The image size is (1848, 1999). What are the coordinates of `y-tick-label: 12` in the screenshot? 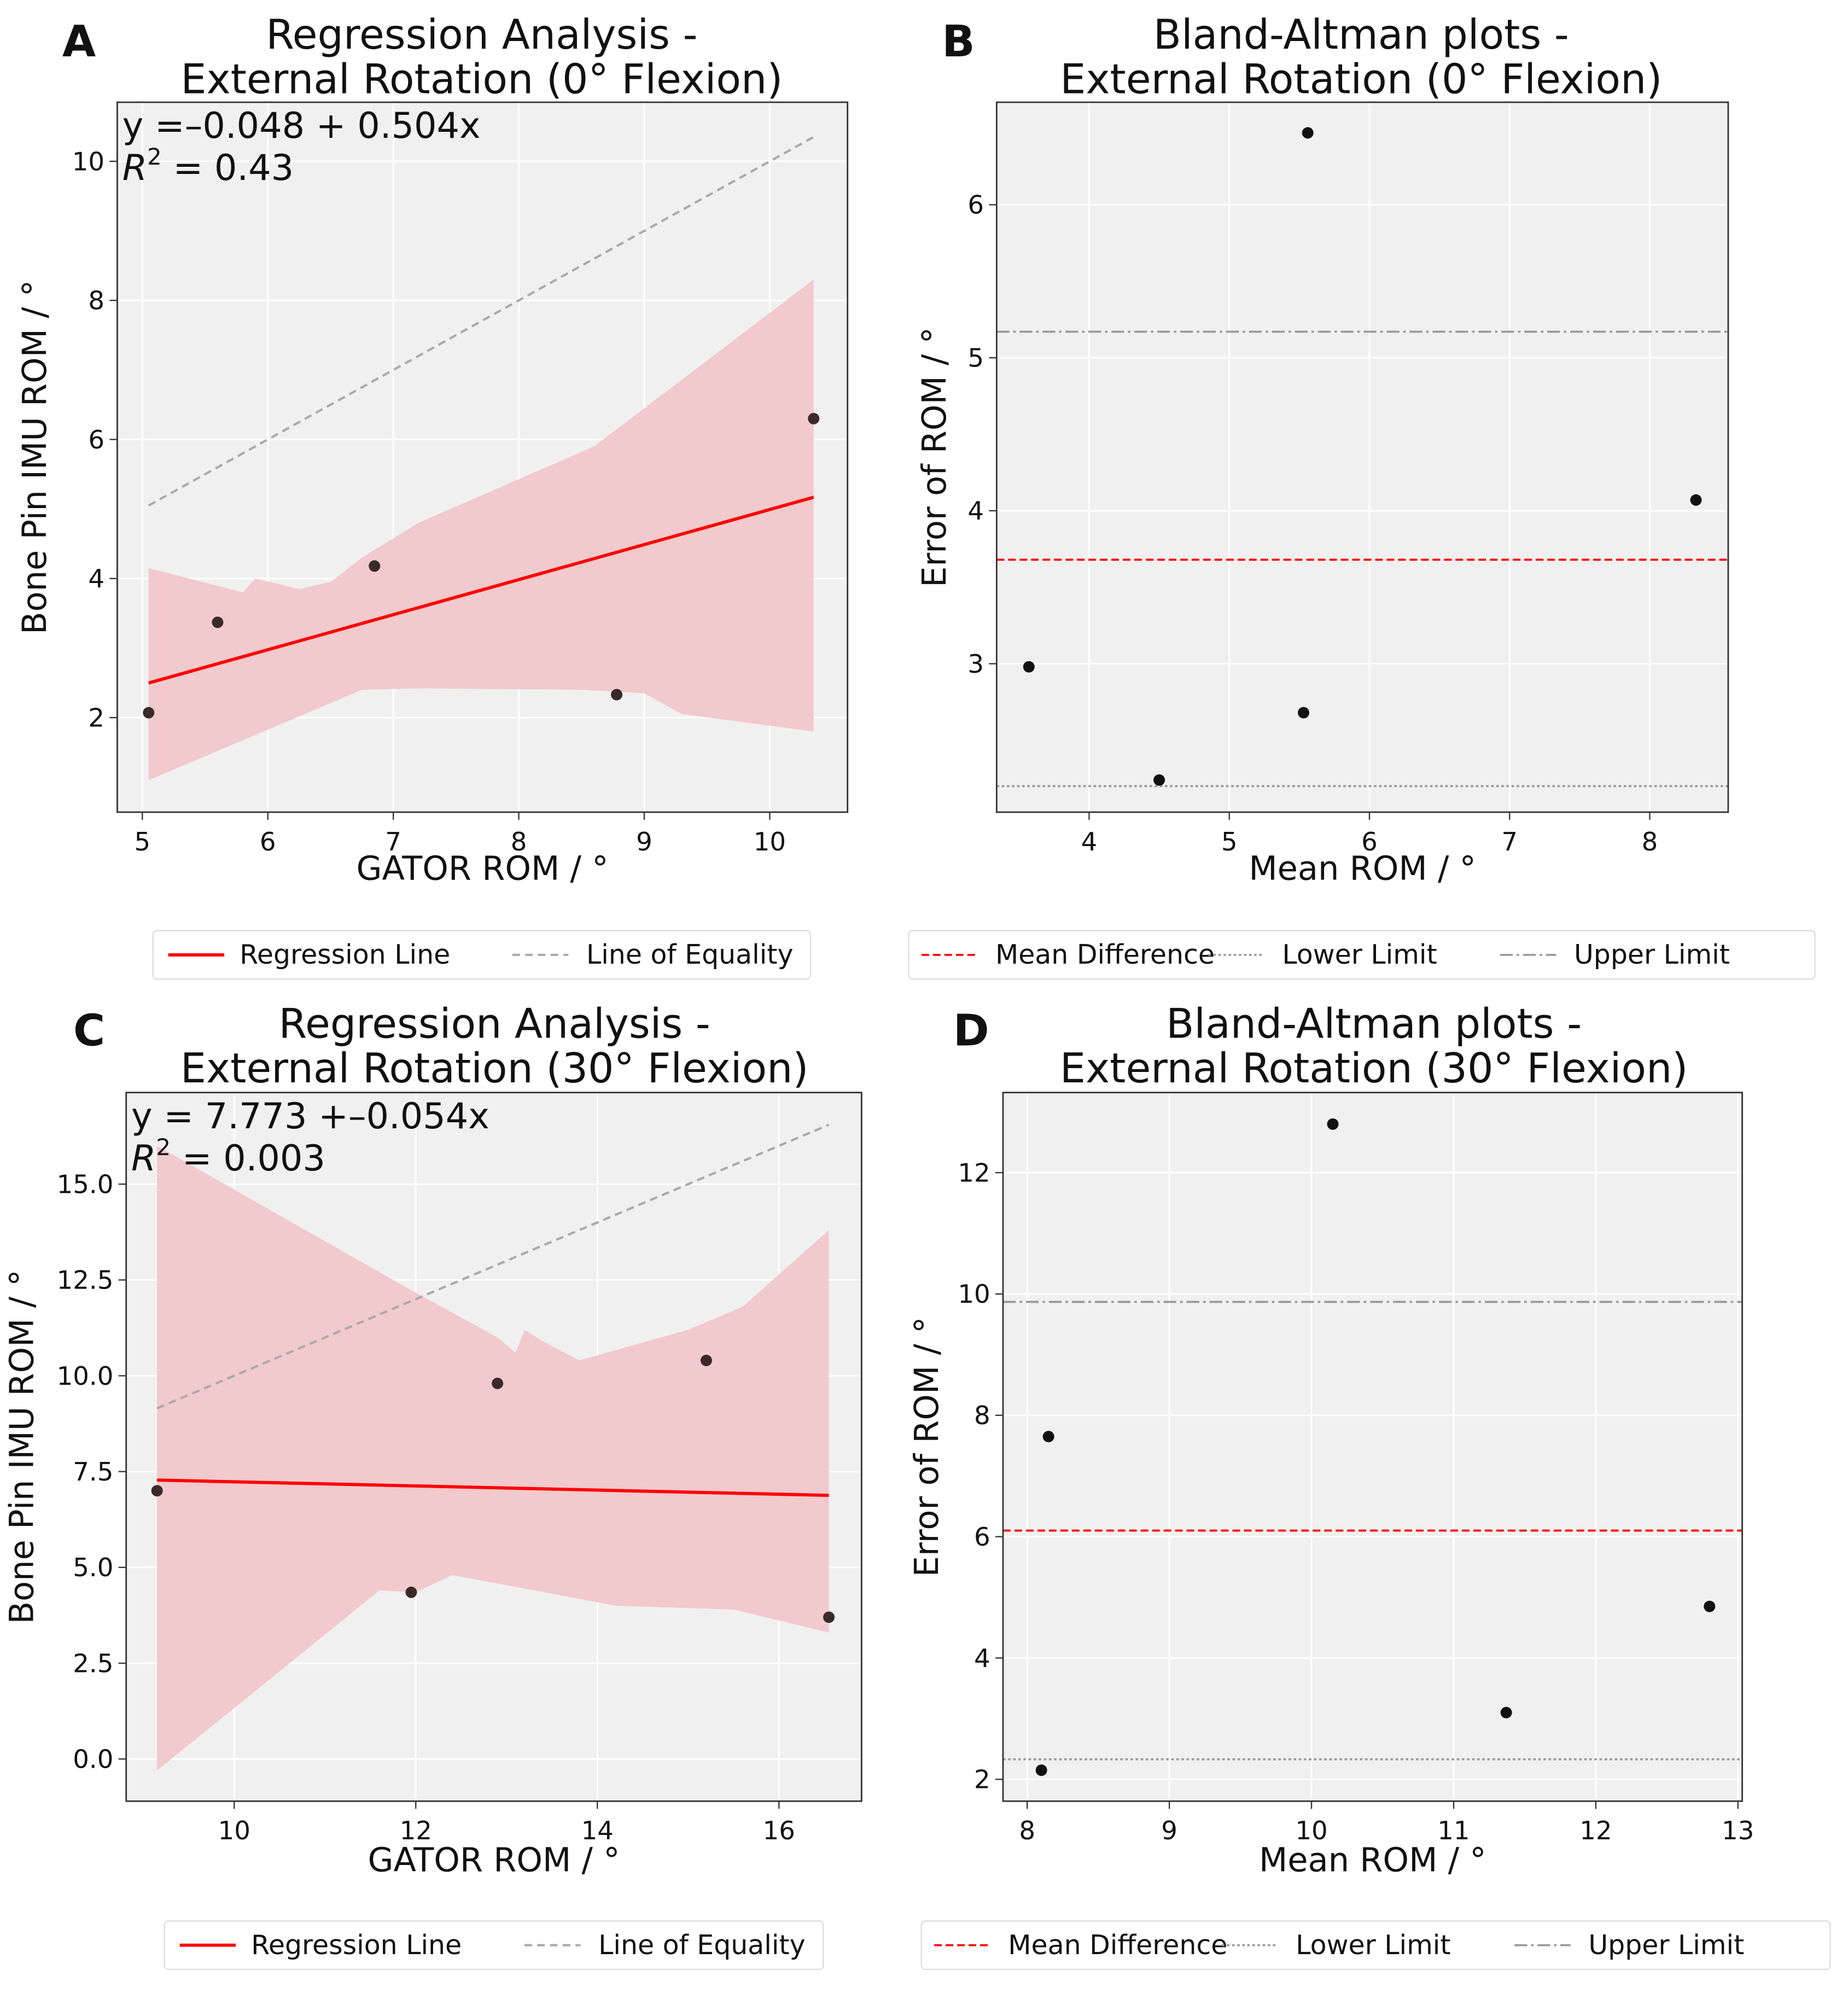 It's located at (974, 1172).